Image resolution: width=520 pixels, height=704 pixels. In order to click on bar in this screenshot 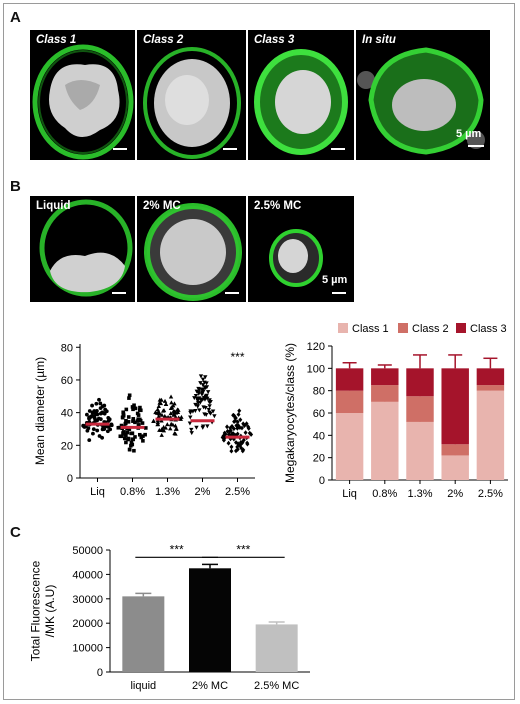, I will do `click(143, 634)`.